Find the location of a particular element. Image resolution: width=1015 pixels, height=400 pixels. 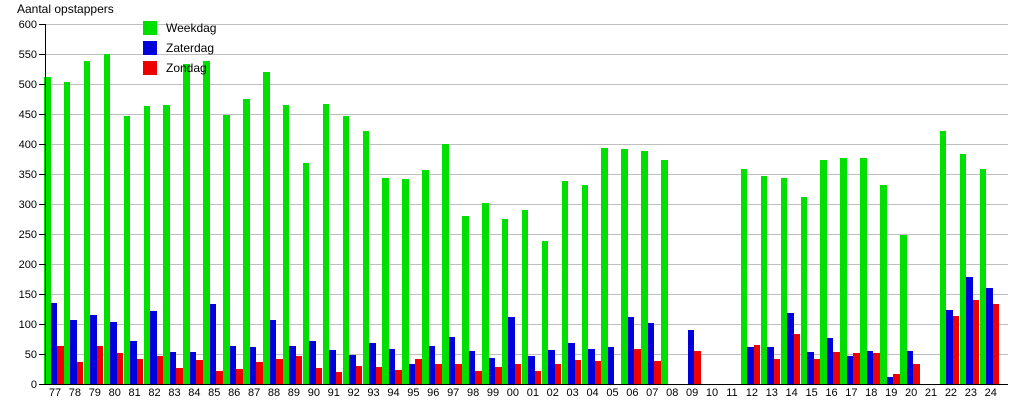

x-tick-label-83: 83 is located at coordinates (174, 393).